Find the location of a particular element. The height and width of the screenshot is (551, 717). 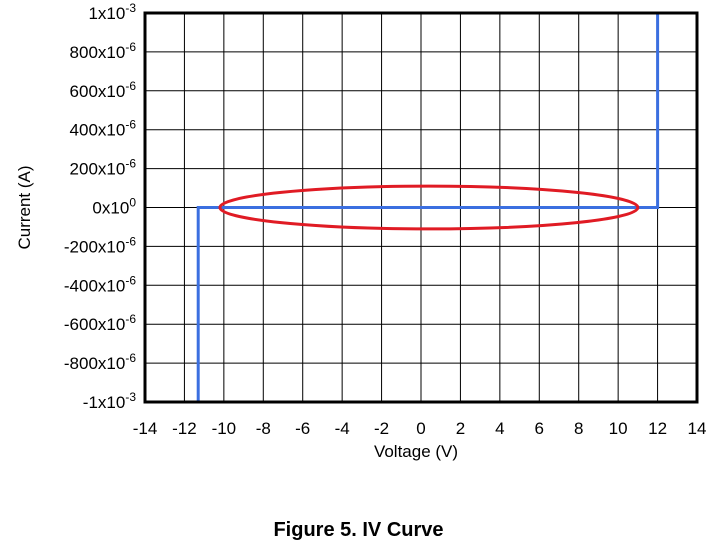

x-tick-label: 12 is located at coordinates (657, 428).